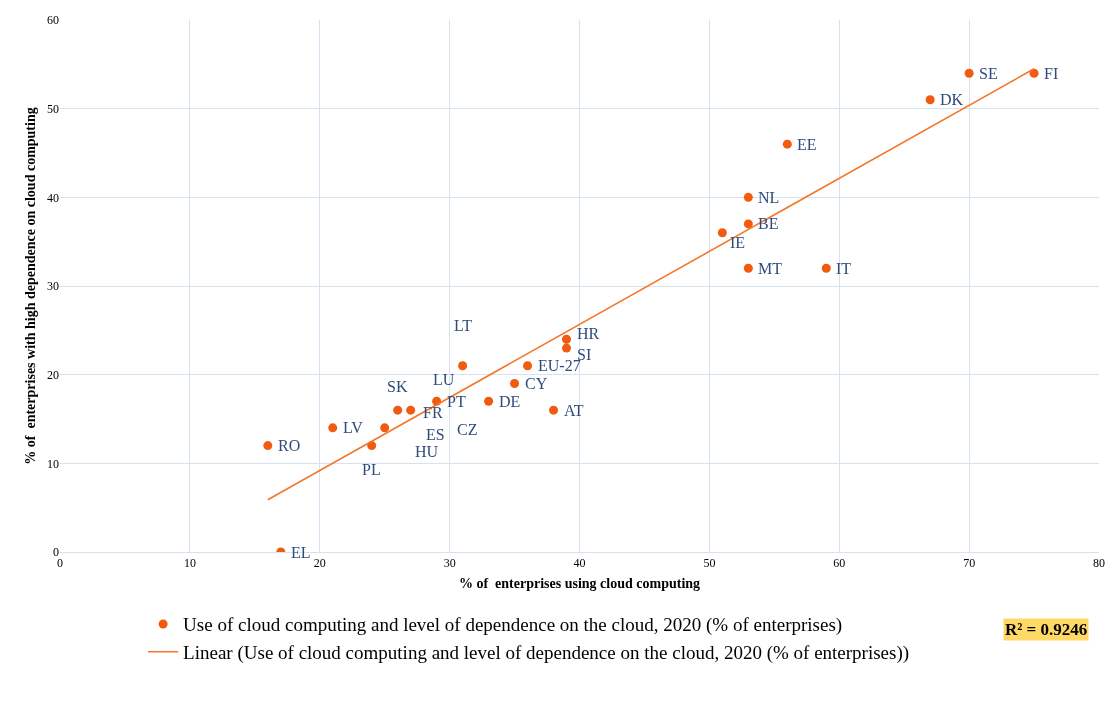 The image size is (1117, 702). What do you see at coordinates (397, 386) in the screenshot?
I see `annotation: SK` at bounding box center [397, 386].